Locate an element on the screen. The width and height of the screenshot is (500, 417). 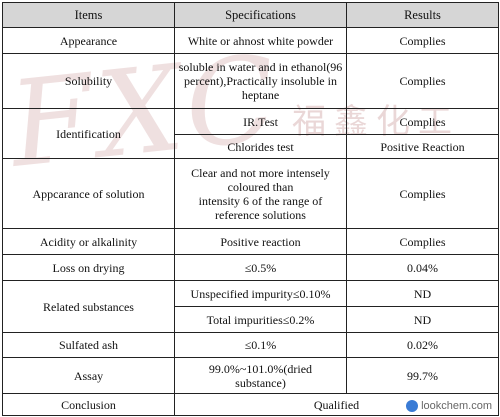
item-solubility: Solubility is located at coordinates (88, 81).